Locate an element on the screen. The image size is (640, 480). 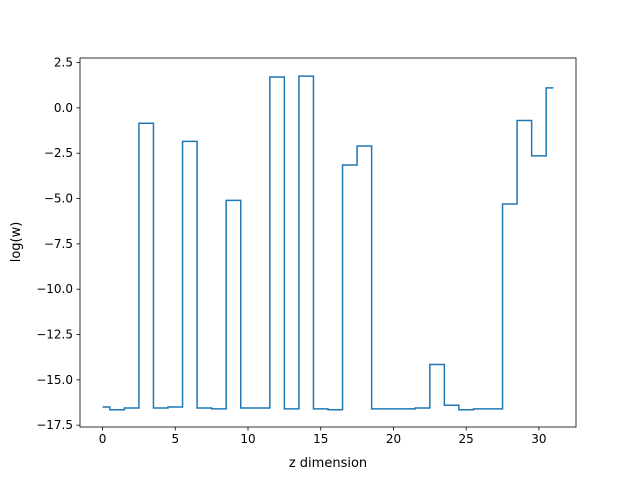
y-axis: 2.5 0.0 −2.5 −5.0 −7.5 −10.0 −12.5 −15.0 −17.5 is located at coordinates (58, 244).